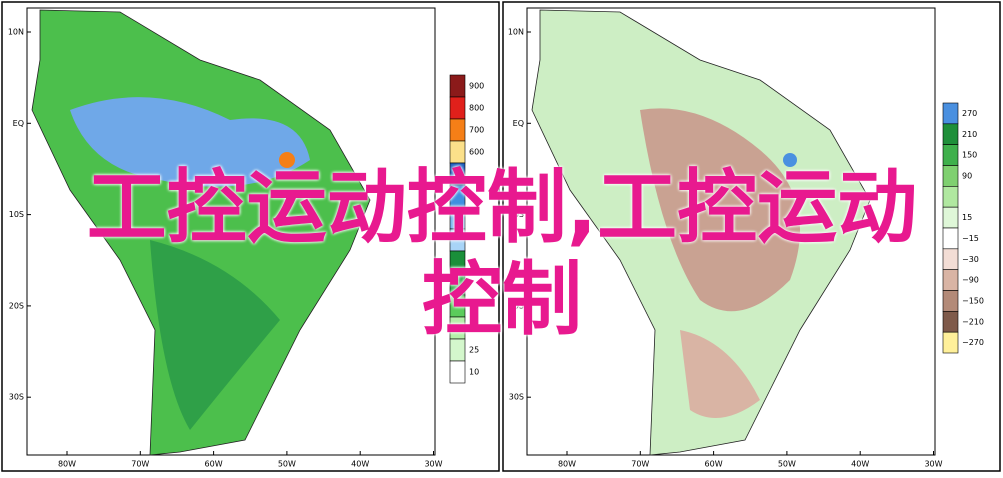 This screenshot has height=478, width=1003. What do you see at coordinates (969, 155) in the screenshot?
I see `legend-label: 150` at bounding box center [969, 155].